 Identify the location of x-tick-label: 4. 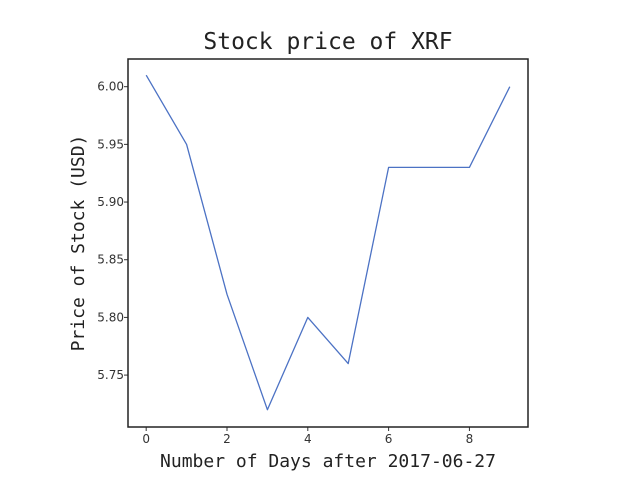
(308, 439).